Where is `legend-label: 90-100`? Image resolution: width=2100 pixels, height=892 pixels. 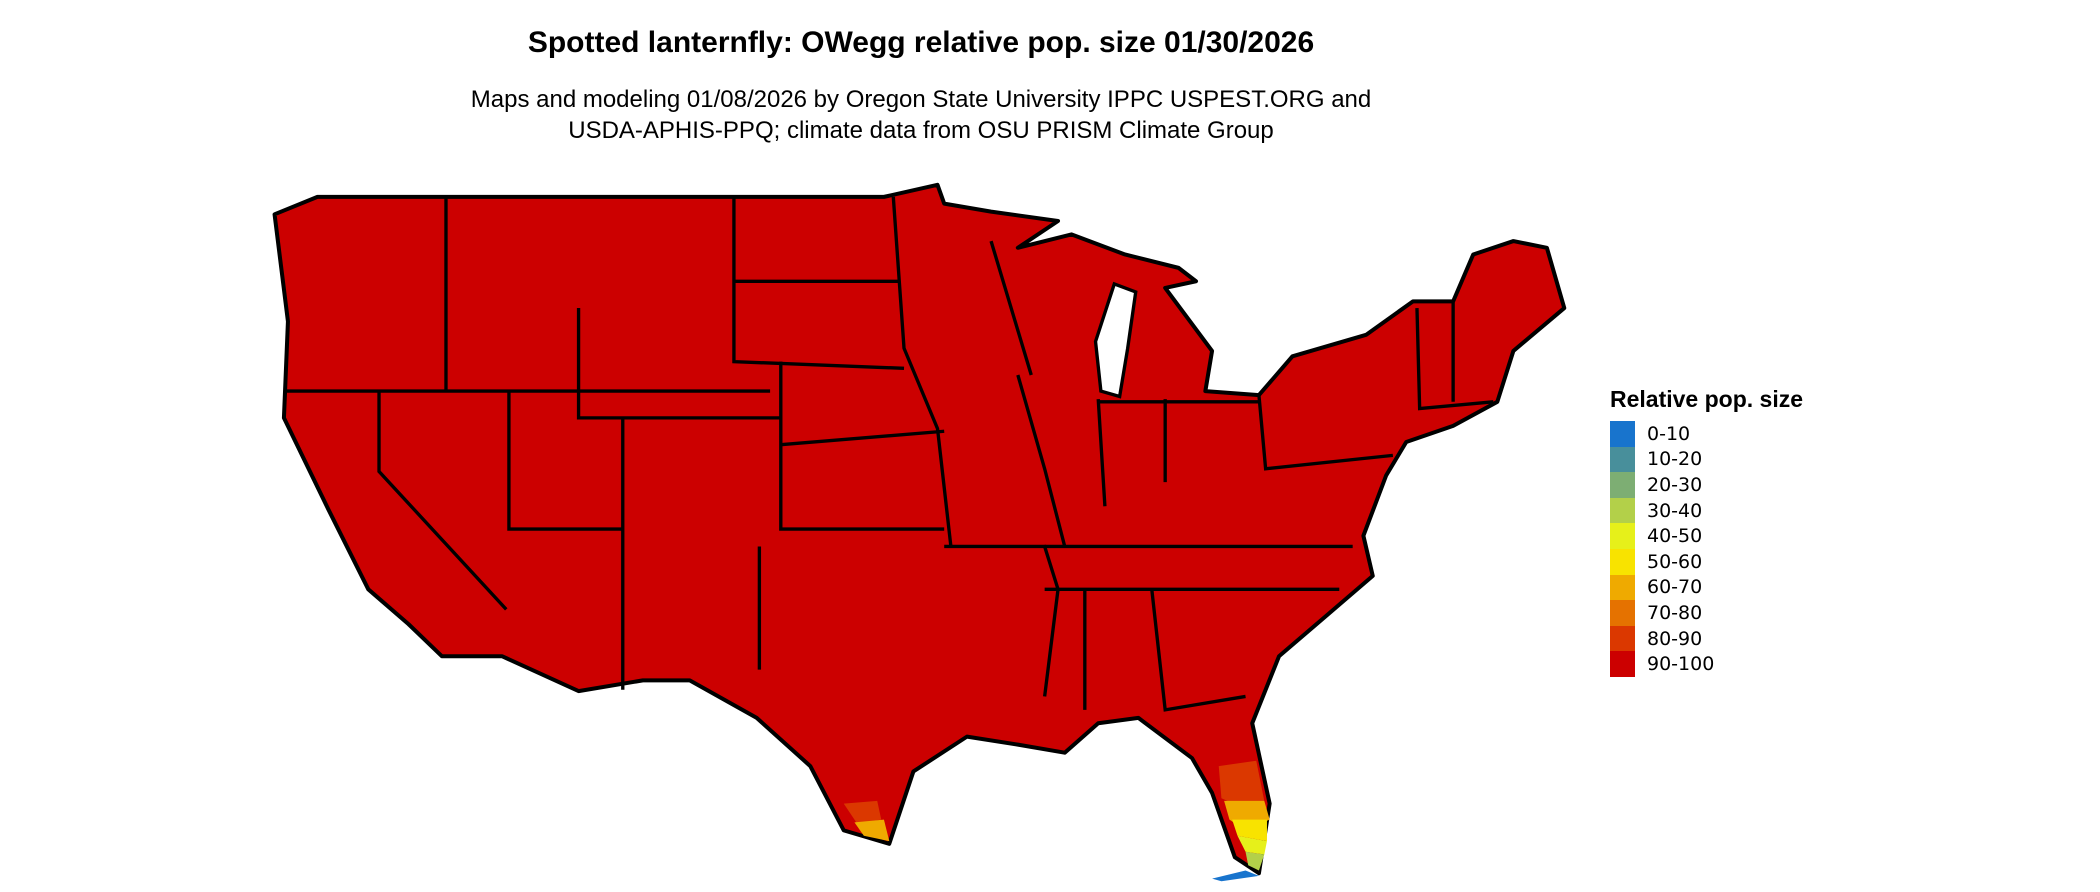
legend-label: 90-100 is located at coordinates (1681, 664).